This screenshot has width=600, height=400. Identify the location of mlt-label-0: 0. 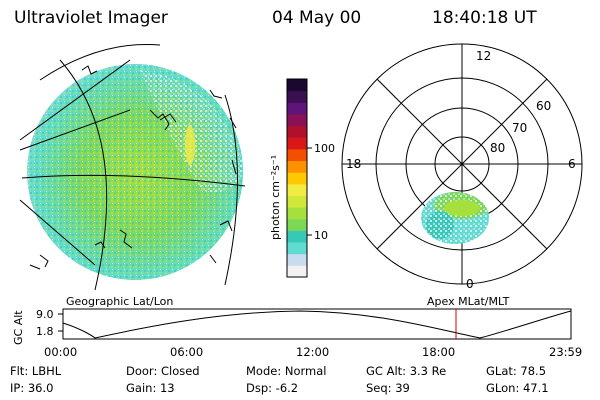
(470, 284).